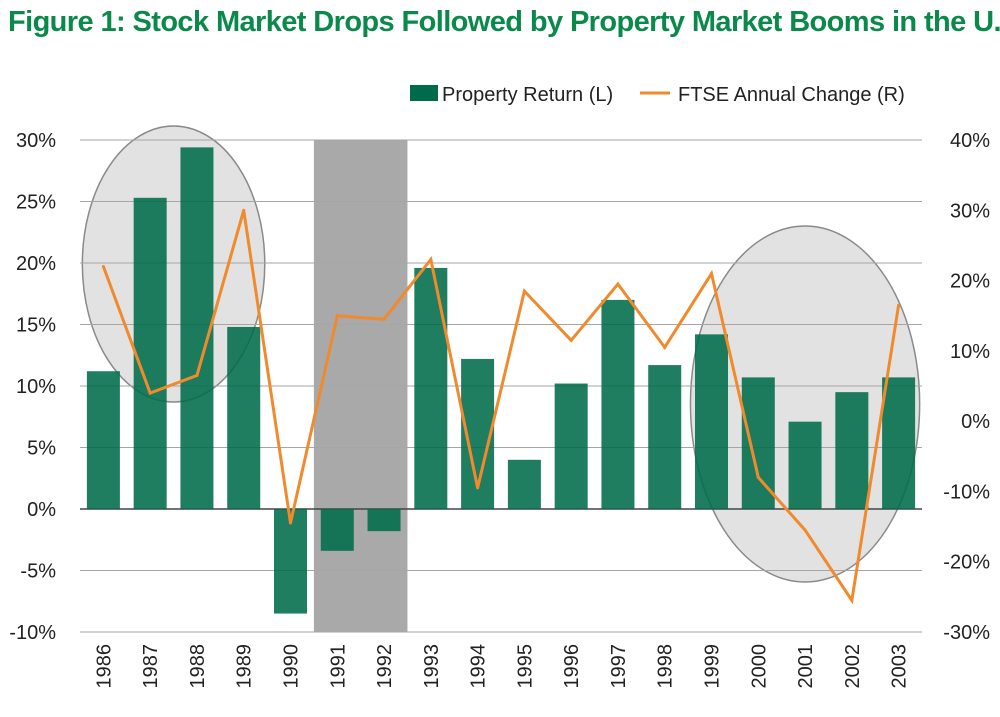  What do you see at coordinates (525, 666) in the screenshot?
I see `x-axis-tick-label: 1995` at bounding box center [525, 666].